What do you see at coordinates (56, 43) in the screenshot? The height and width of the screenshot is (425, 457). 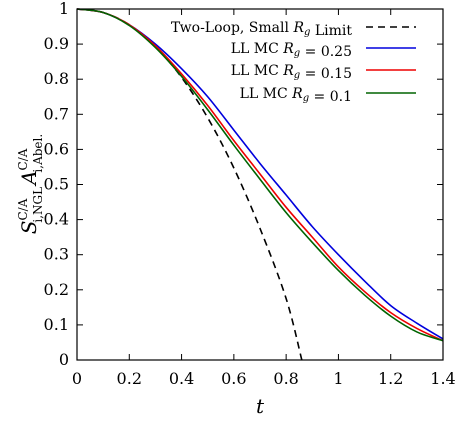 I see `y-tick-label: 0.9` at bounding box center [56, 43].